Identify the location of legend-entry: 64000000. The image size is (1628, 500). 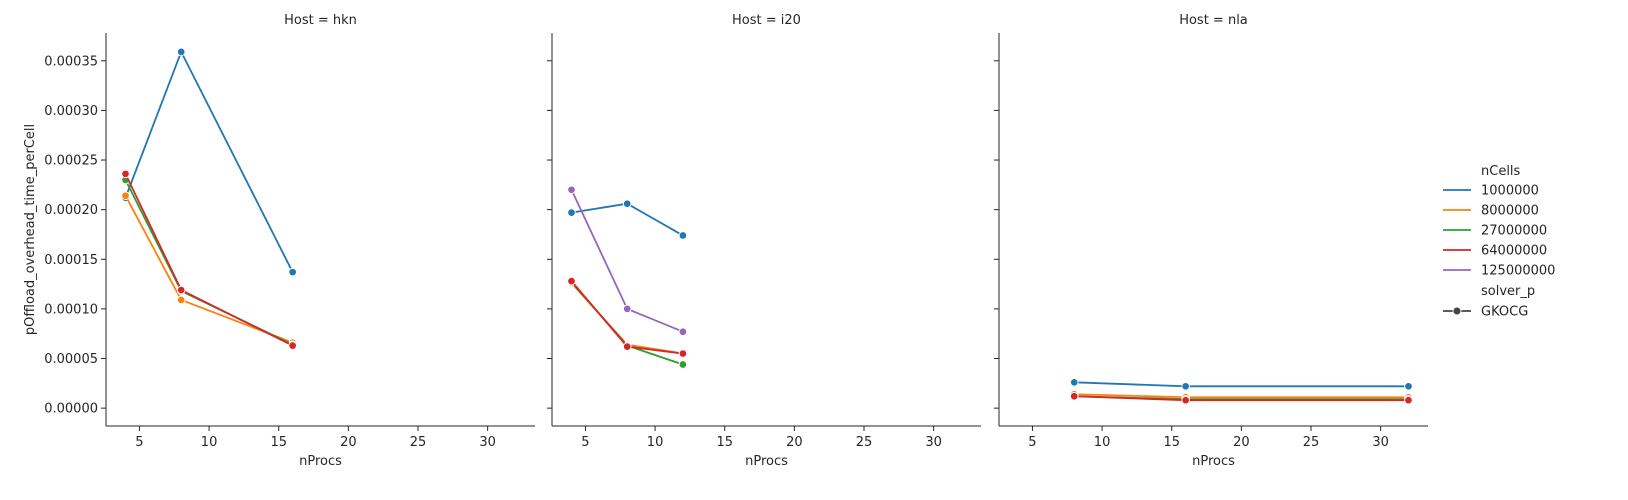
(1495, 251).